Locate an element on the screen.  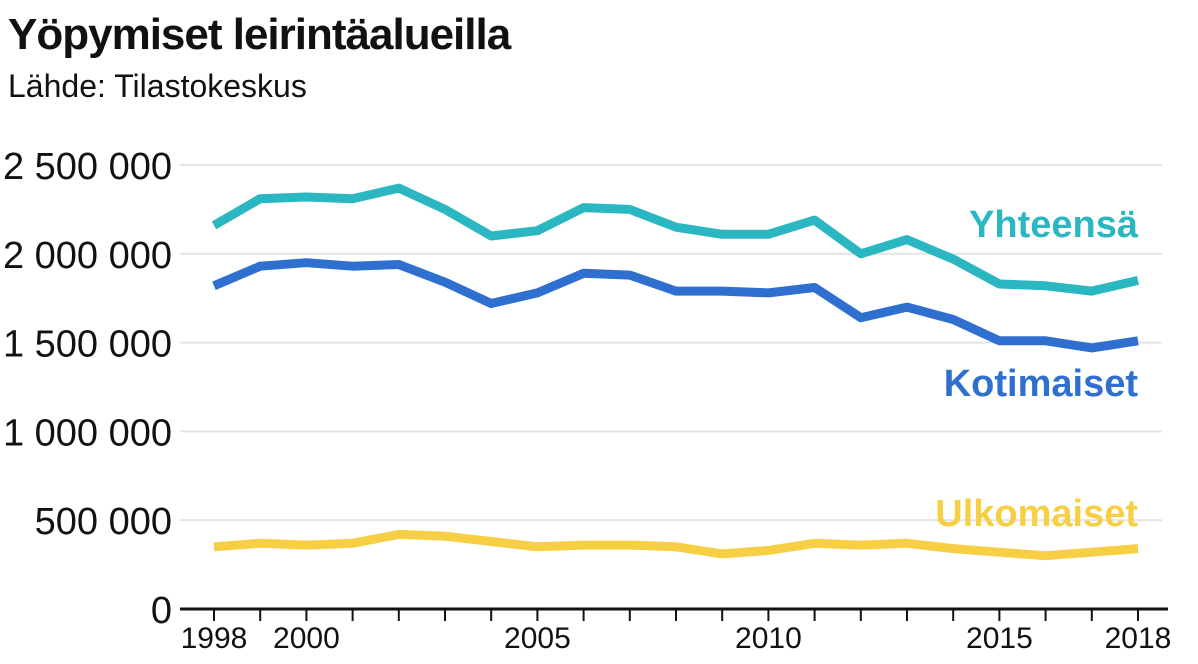
y-tick-label: 2 000 000 is located at coordinates (87, 256).